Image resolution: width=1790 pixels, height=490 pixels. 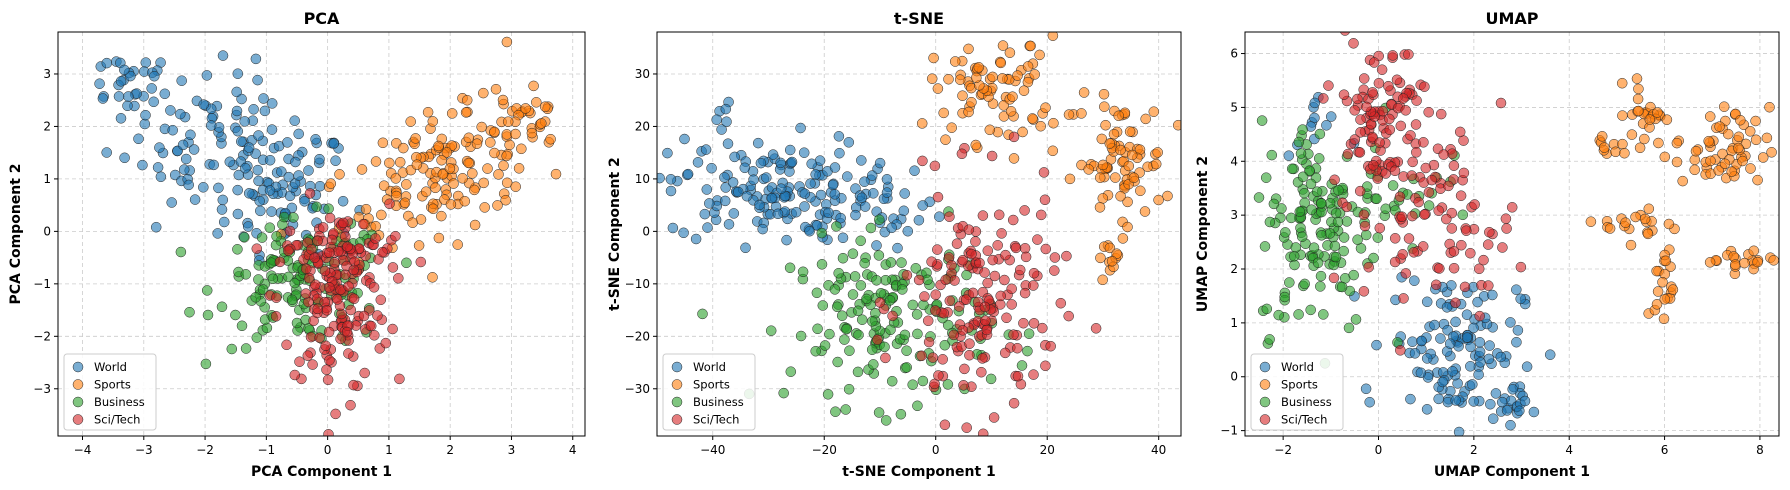 What do you see at coordinates (1306, 402) in the screenshot?
I see `legend-label: Business` at bounding box center [1306, 402].